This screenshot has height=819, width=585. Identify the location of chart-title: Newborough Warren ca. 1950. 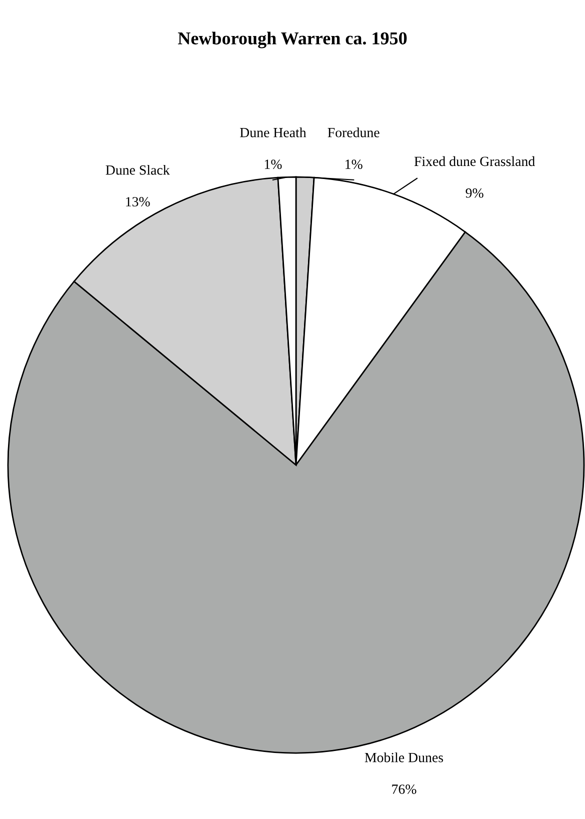
(292, 40).